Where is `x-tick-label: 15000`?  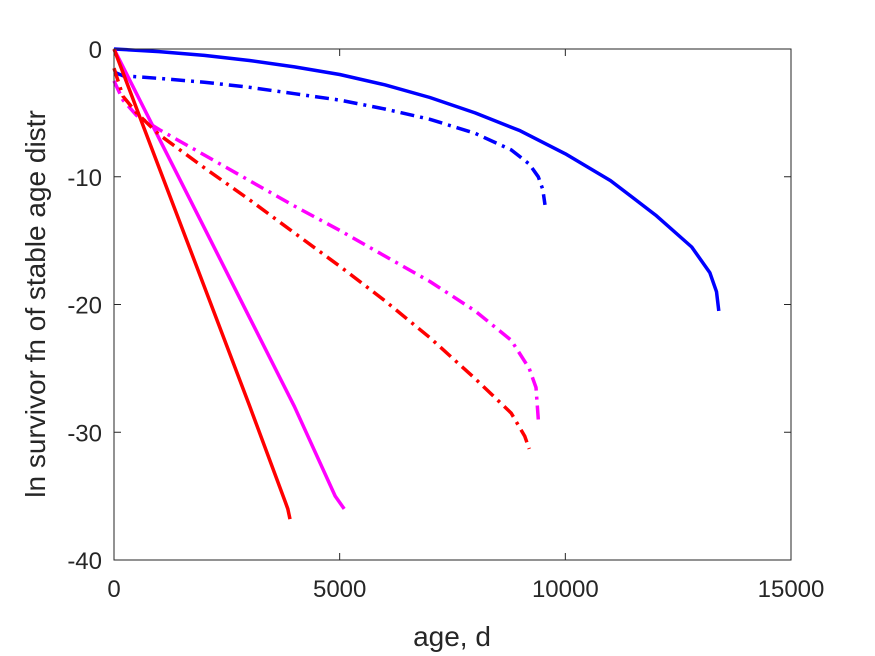
x-tick-label: 15000 is located at coordinates (791, 589).